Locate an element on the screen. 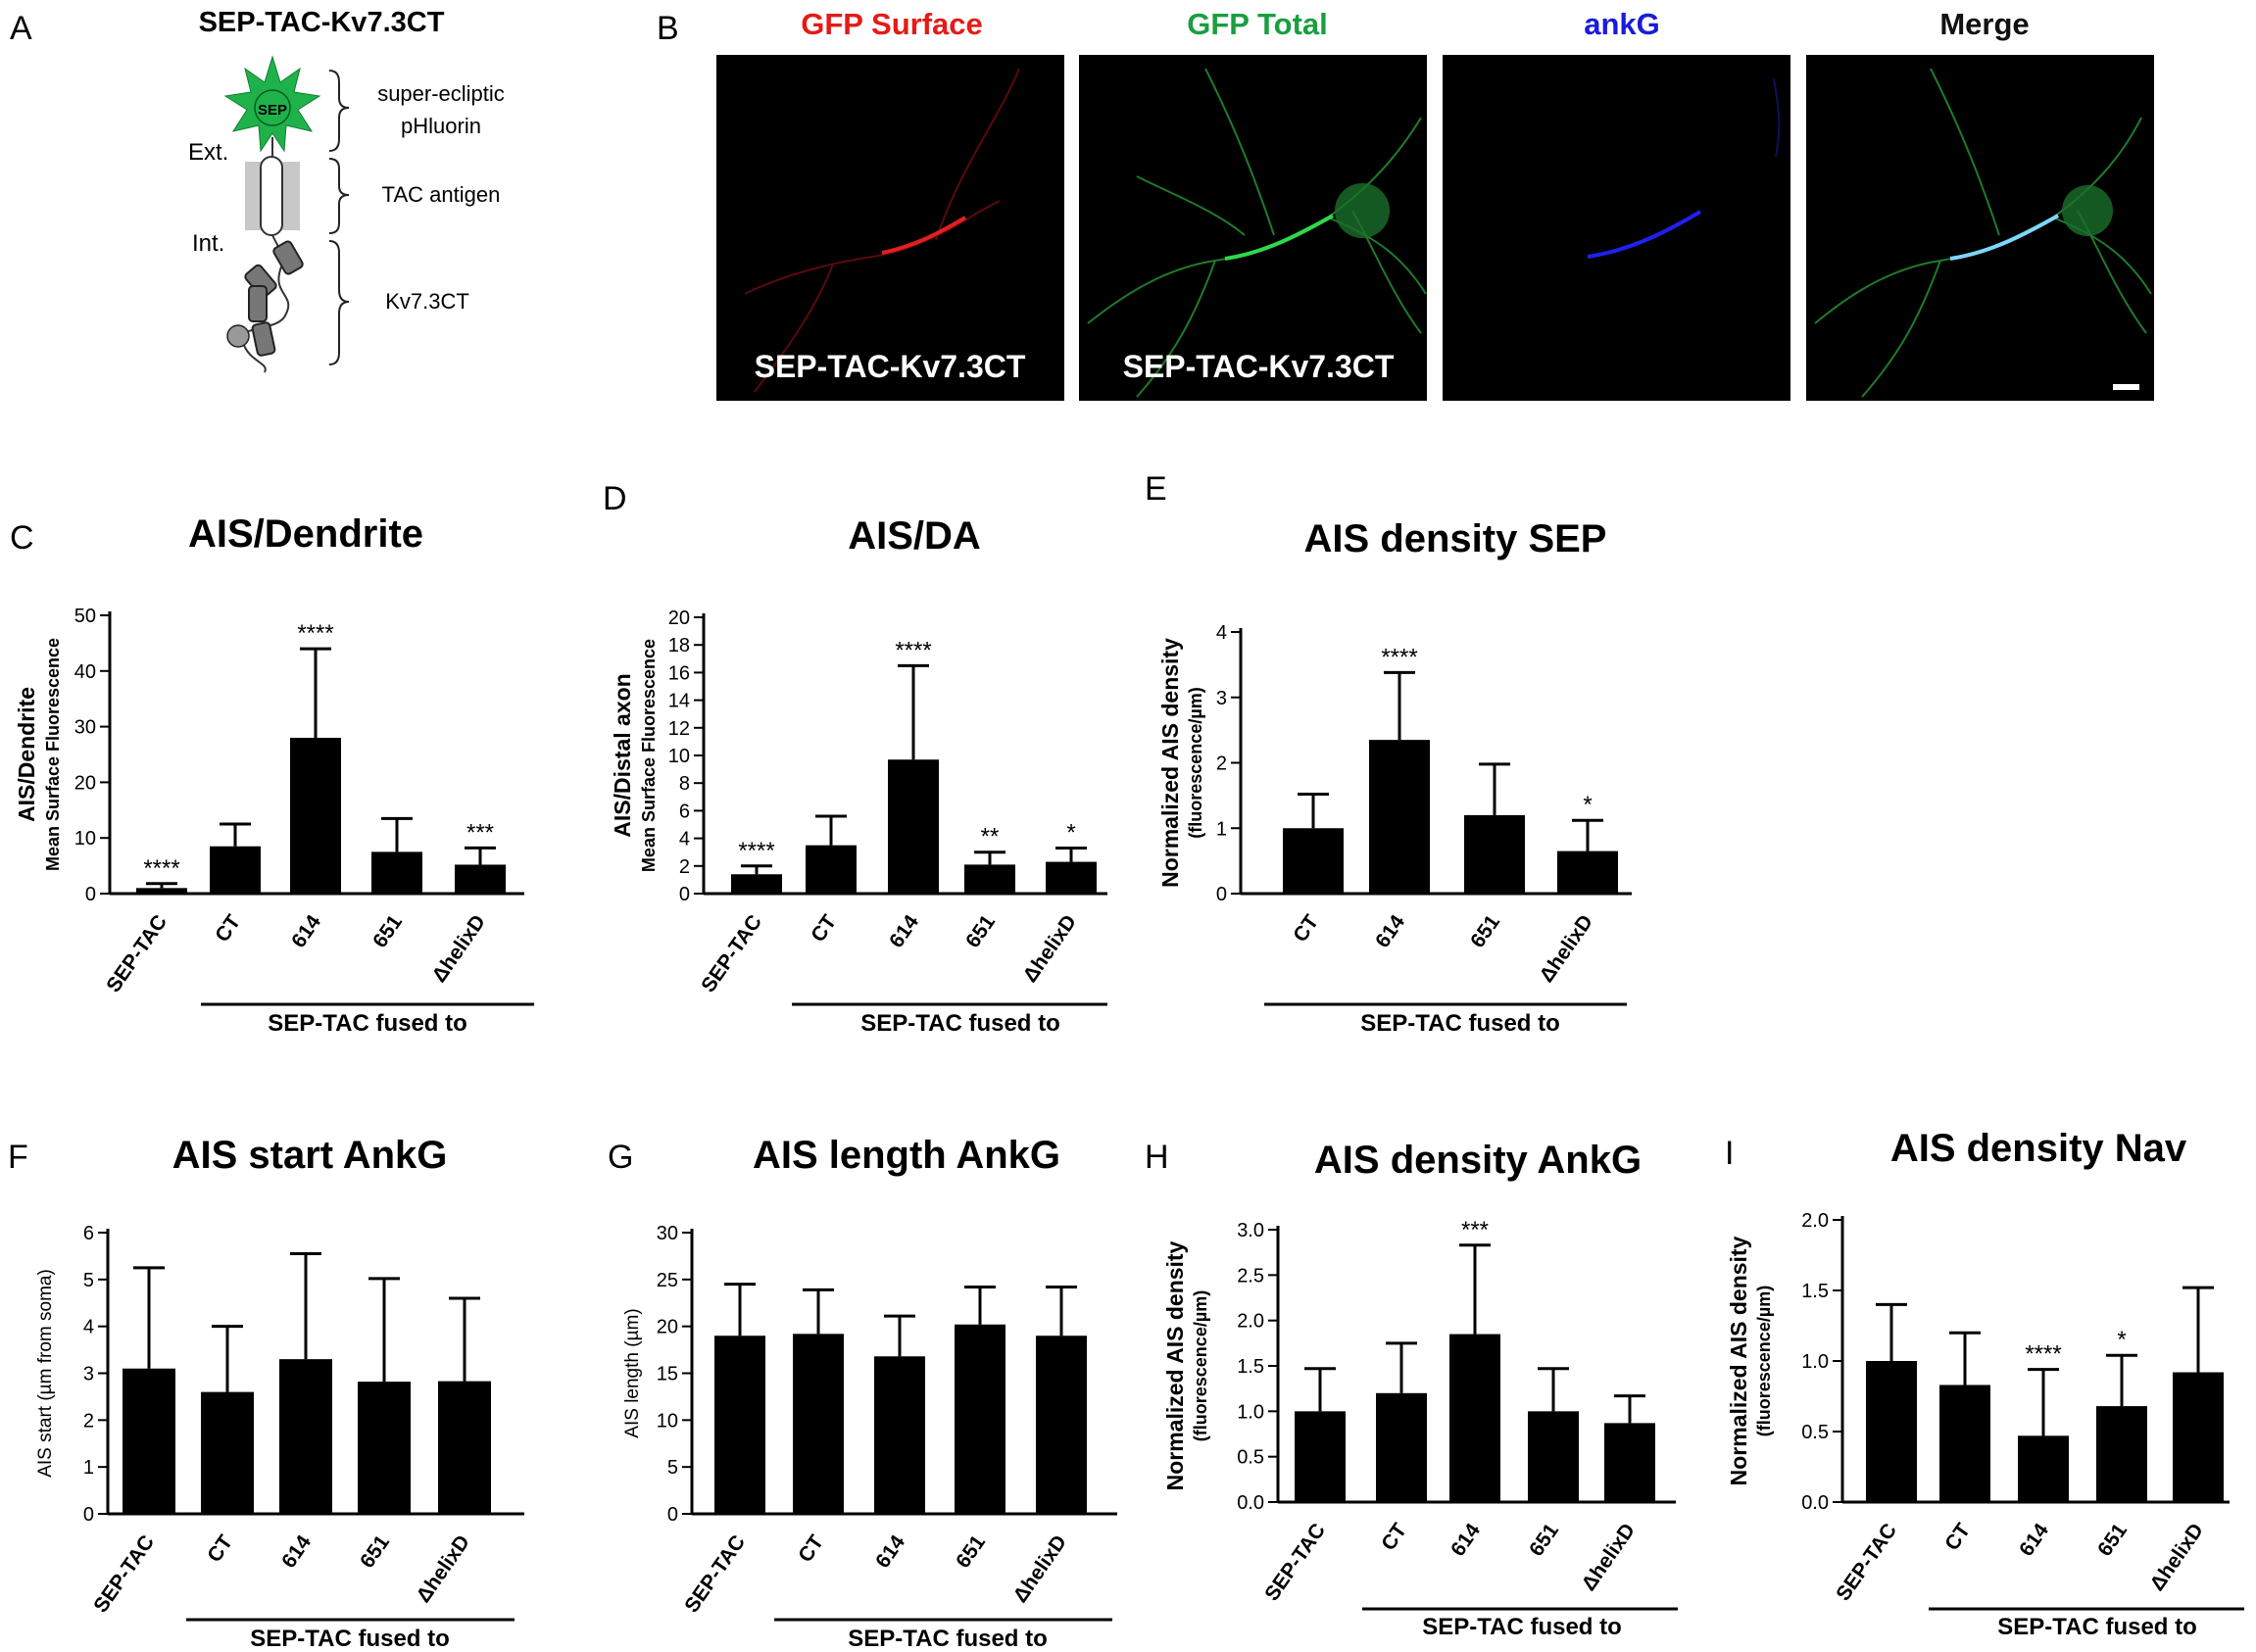 Image resolution: width=2256 pixels, height=1652 pixels. total-soma is located at coordinates (1362, 210).